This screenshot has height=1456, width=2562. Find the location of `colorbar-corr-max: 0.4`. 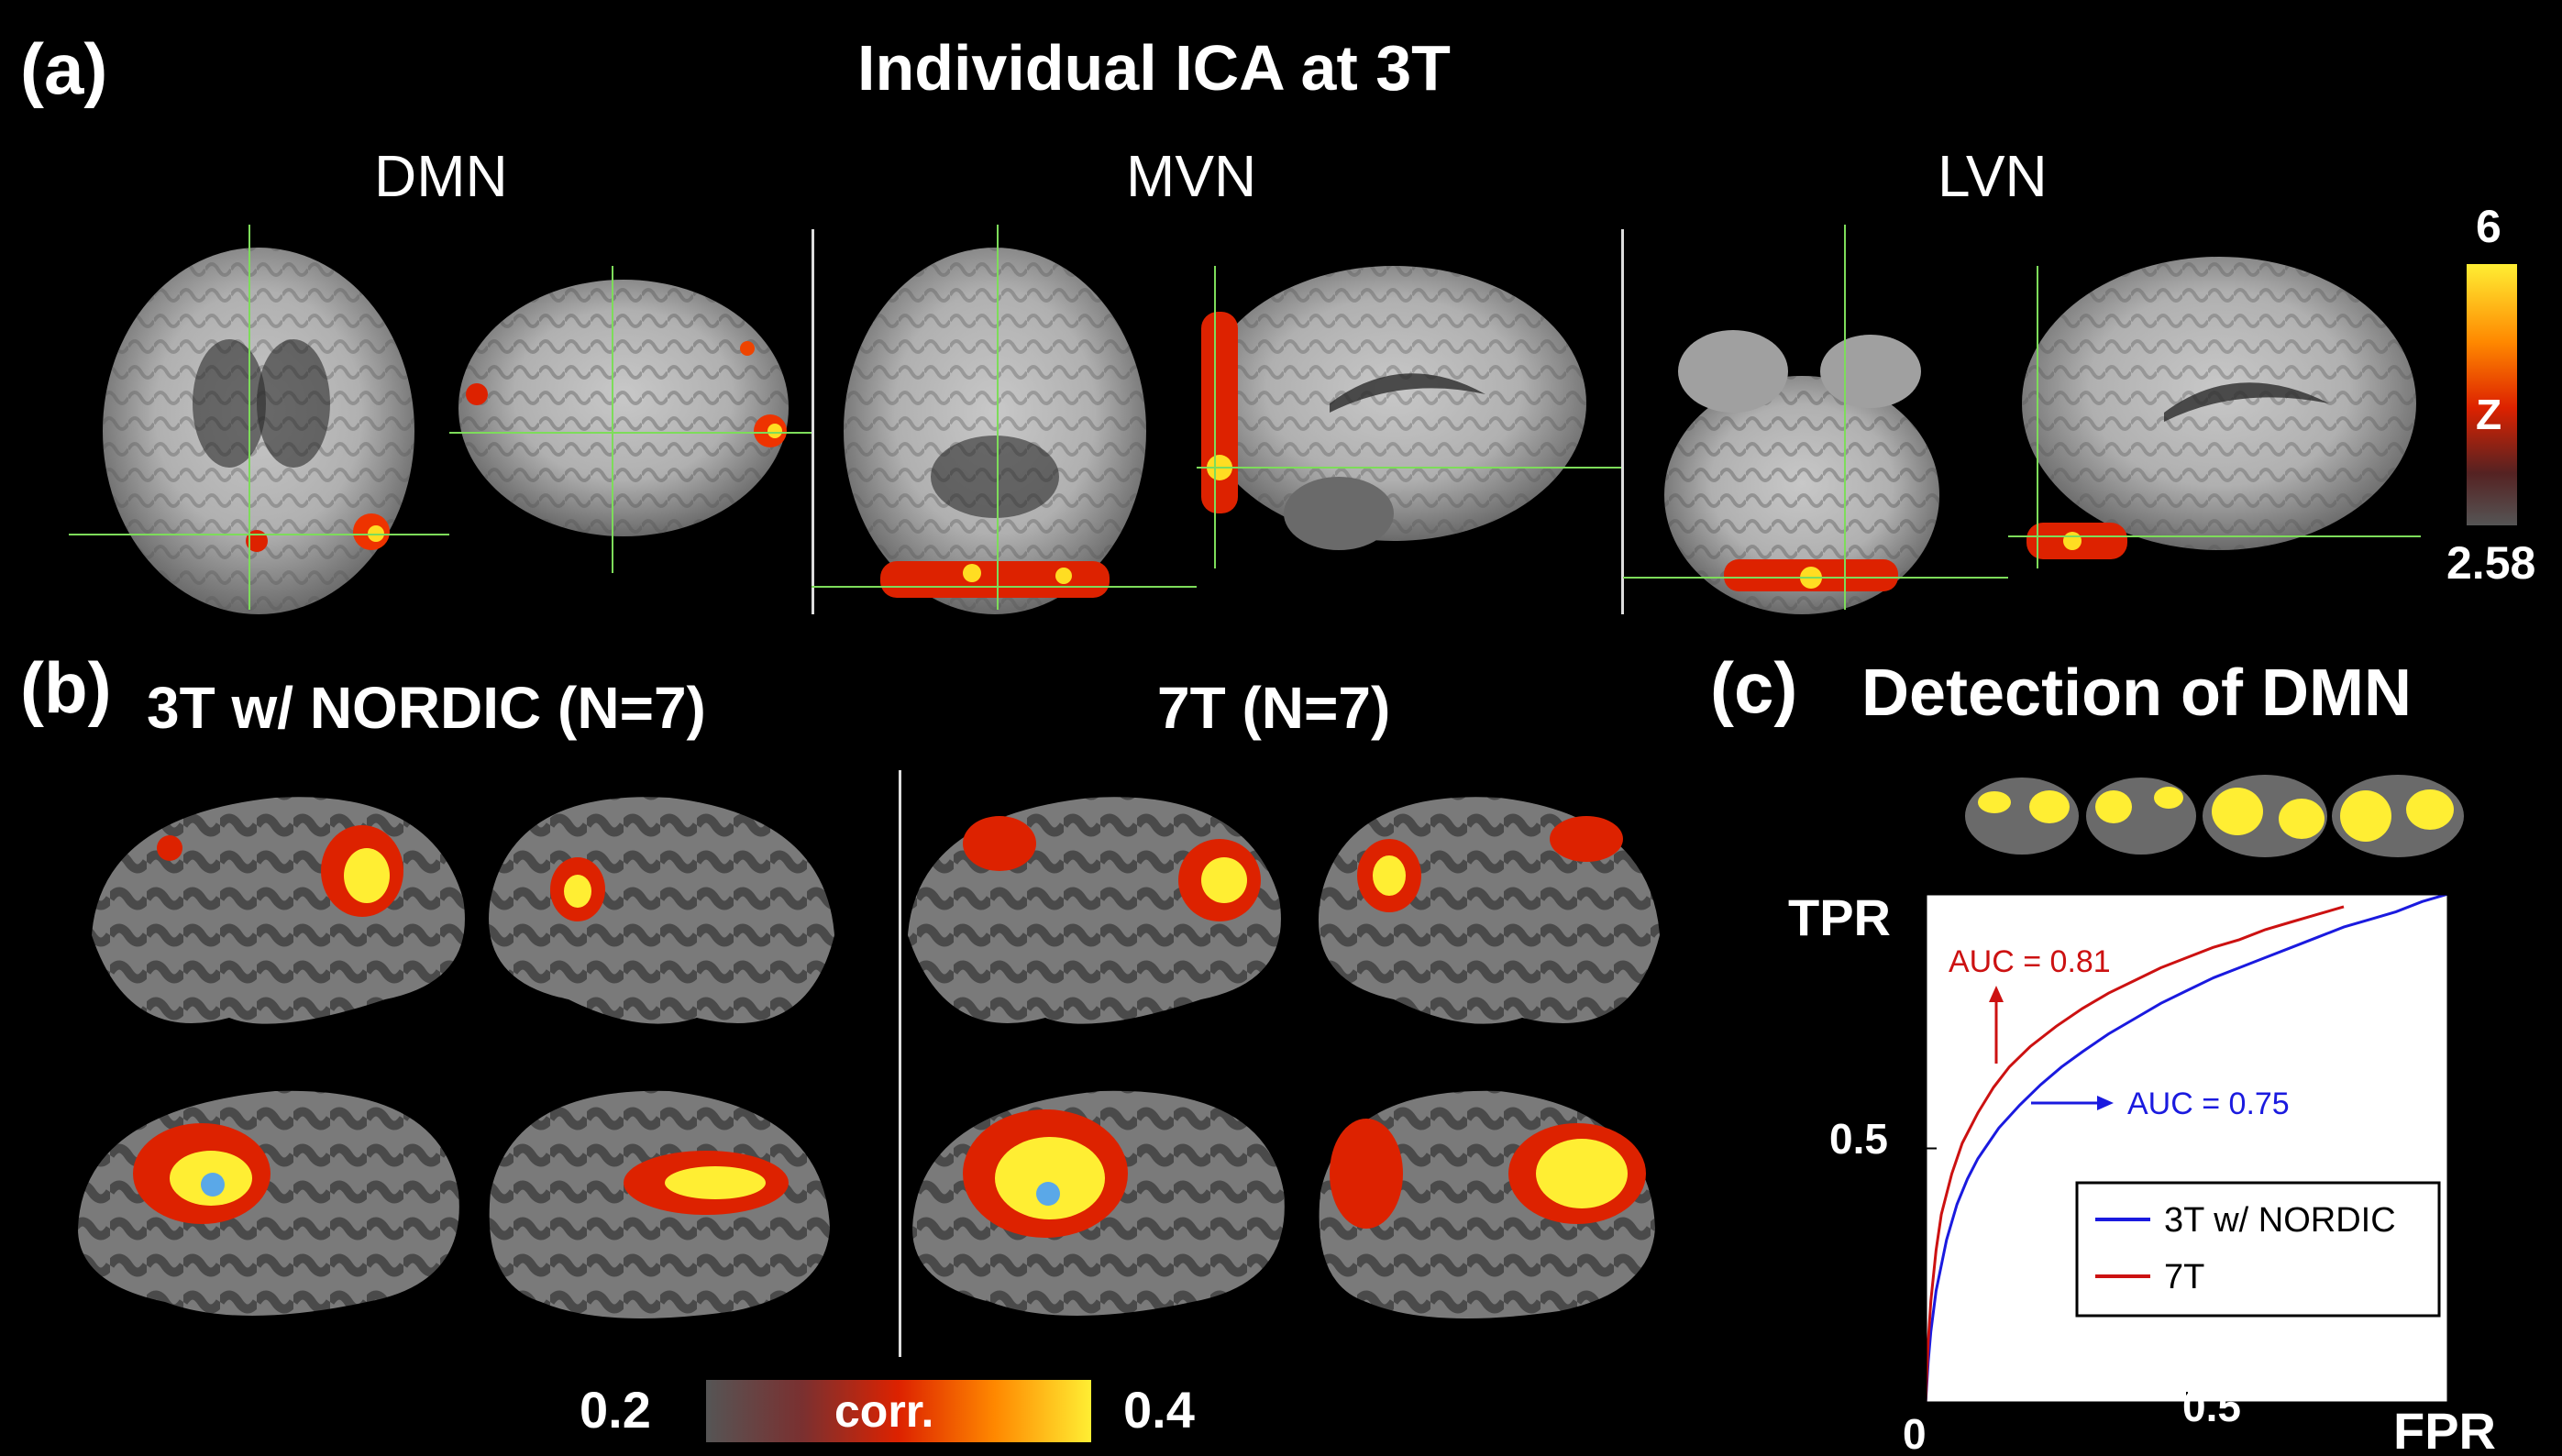

colorbar-corr-max: 0.4 is located at coordinates (1159, 1410).